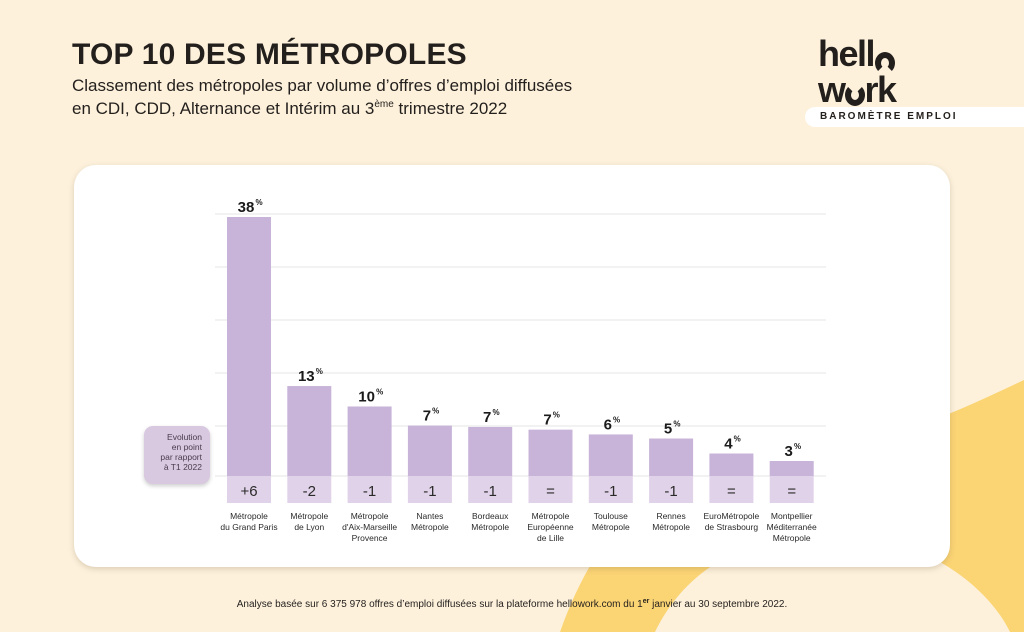 The height and width of the screenshot is (632, 1024). I want to click on footnote-superscript: er, so click(646, 601).